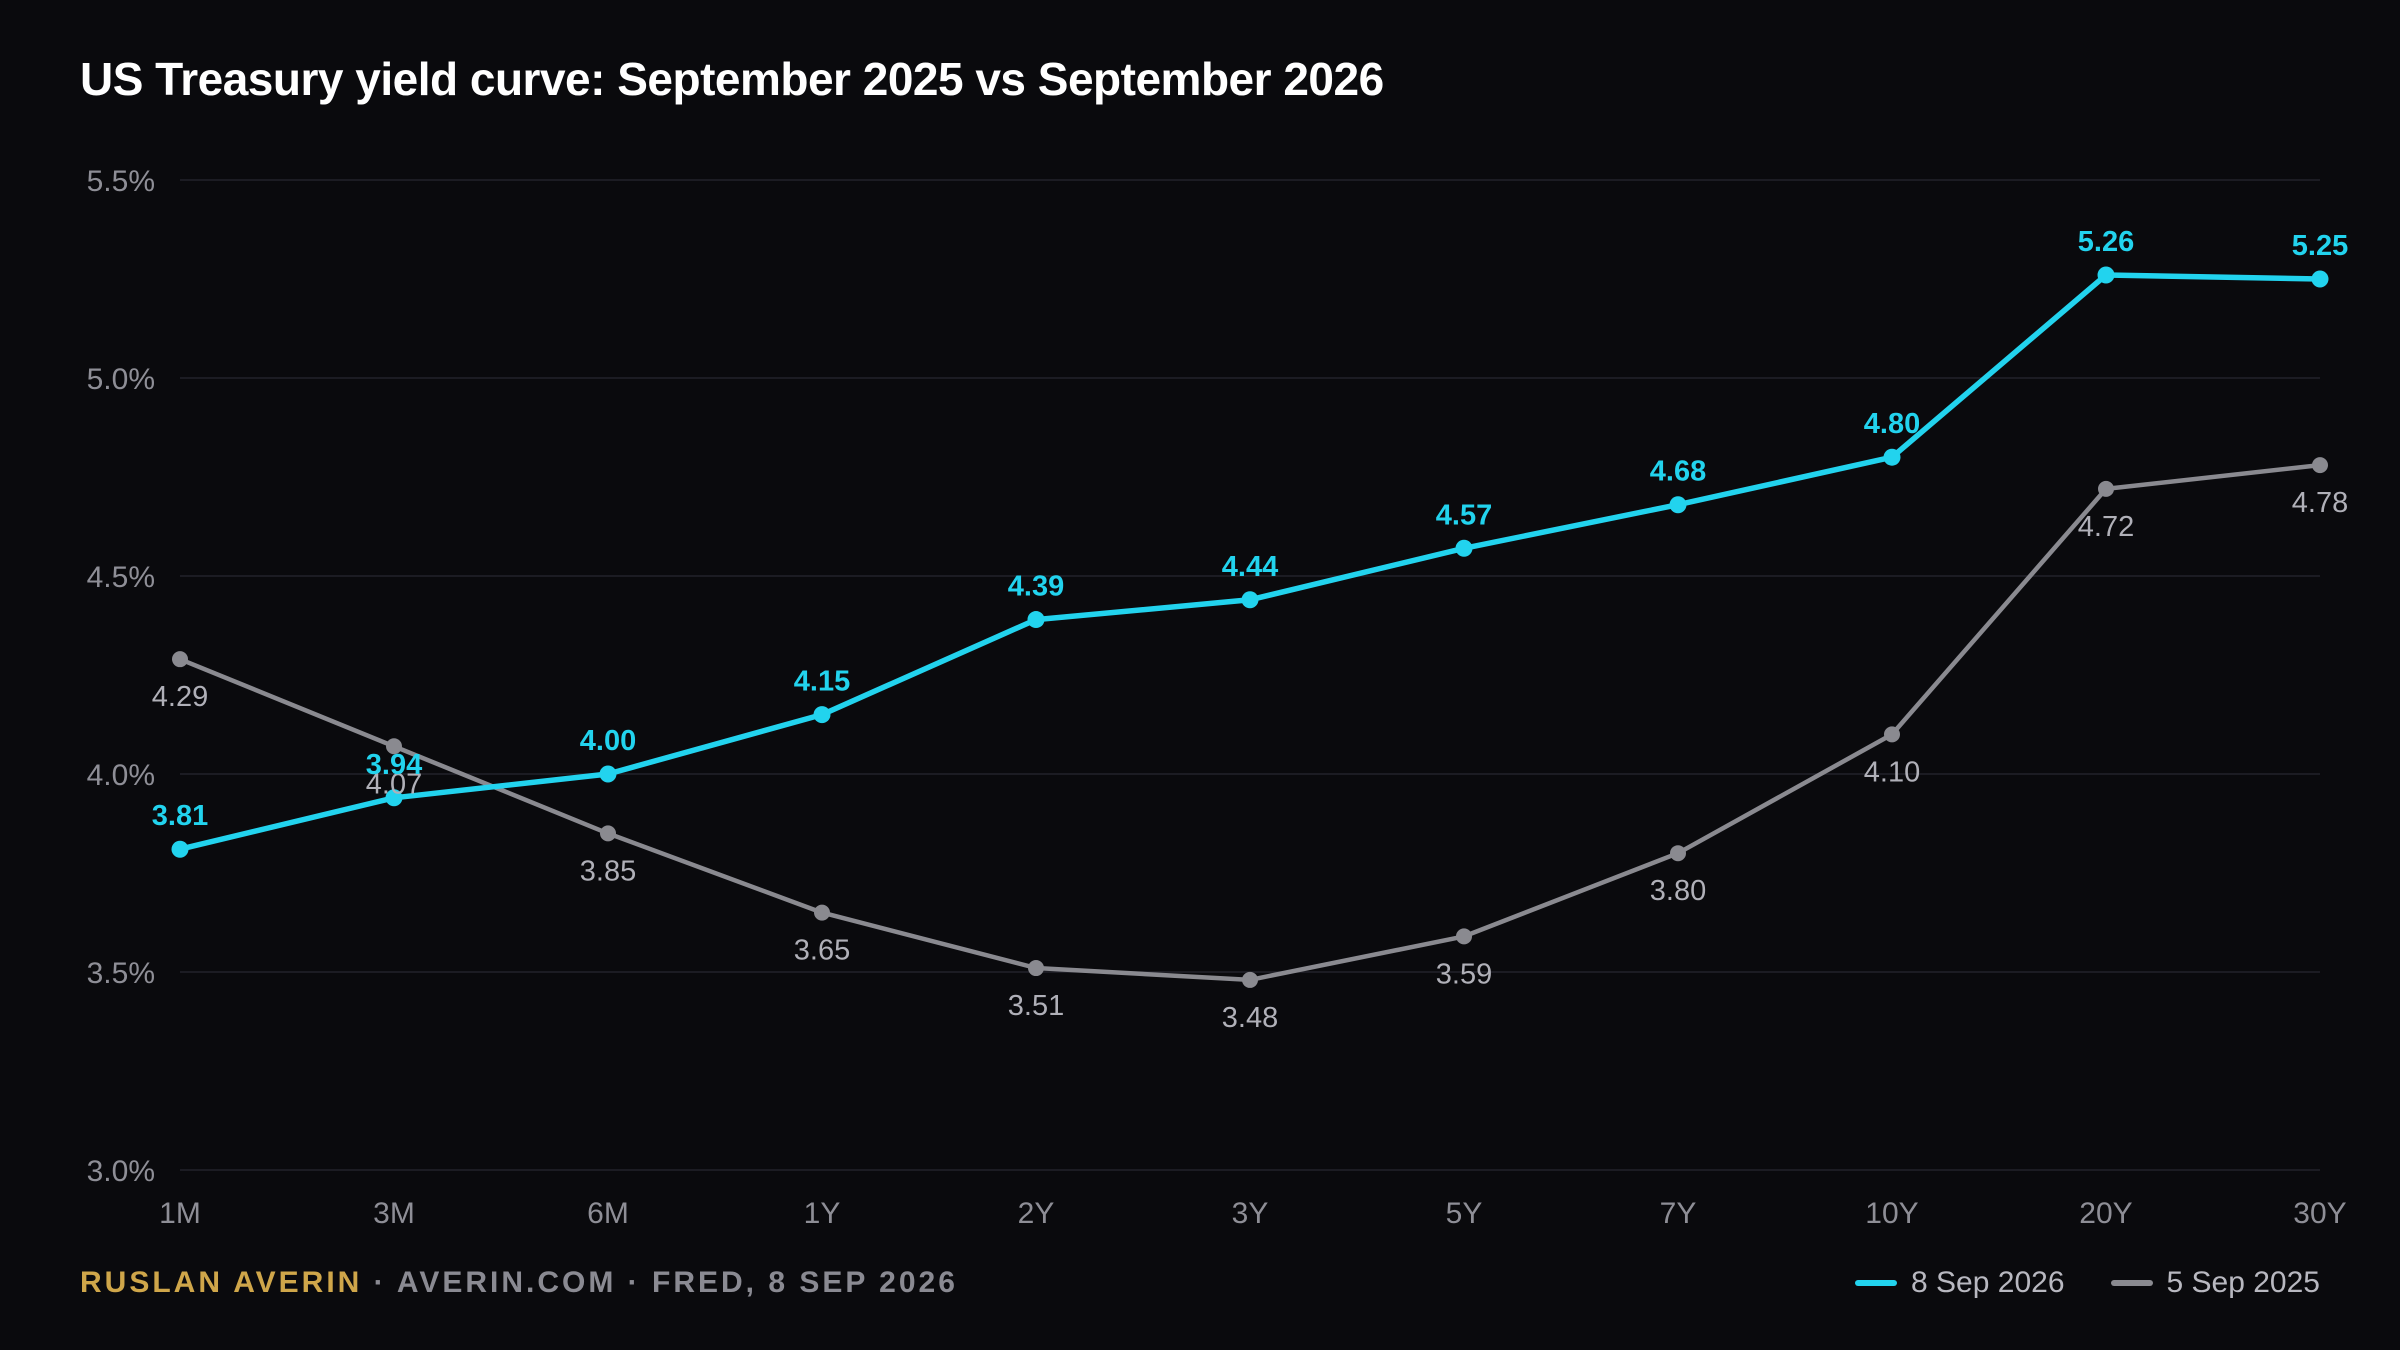 The width and height of the screenshot is (2400, 1350). I want to click on credit-source: · AVERIN.COM · FRED, 8 SEP 2026, so click(660, 1282).